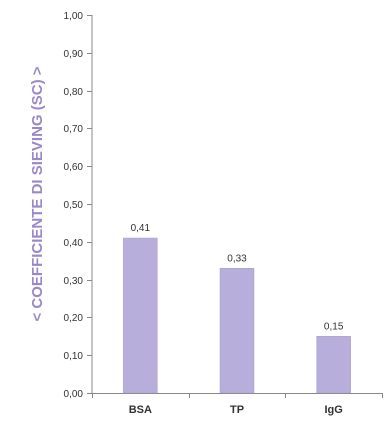 The height and width of the screenshot is (423, 385). Describe the element at coordinates (333, 410) in the screenshot. I see `x-tick-label: IgG` at that location.